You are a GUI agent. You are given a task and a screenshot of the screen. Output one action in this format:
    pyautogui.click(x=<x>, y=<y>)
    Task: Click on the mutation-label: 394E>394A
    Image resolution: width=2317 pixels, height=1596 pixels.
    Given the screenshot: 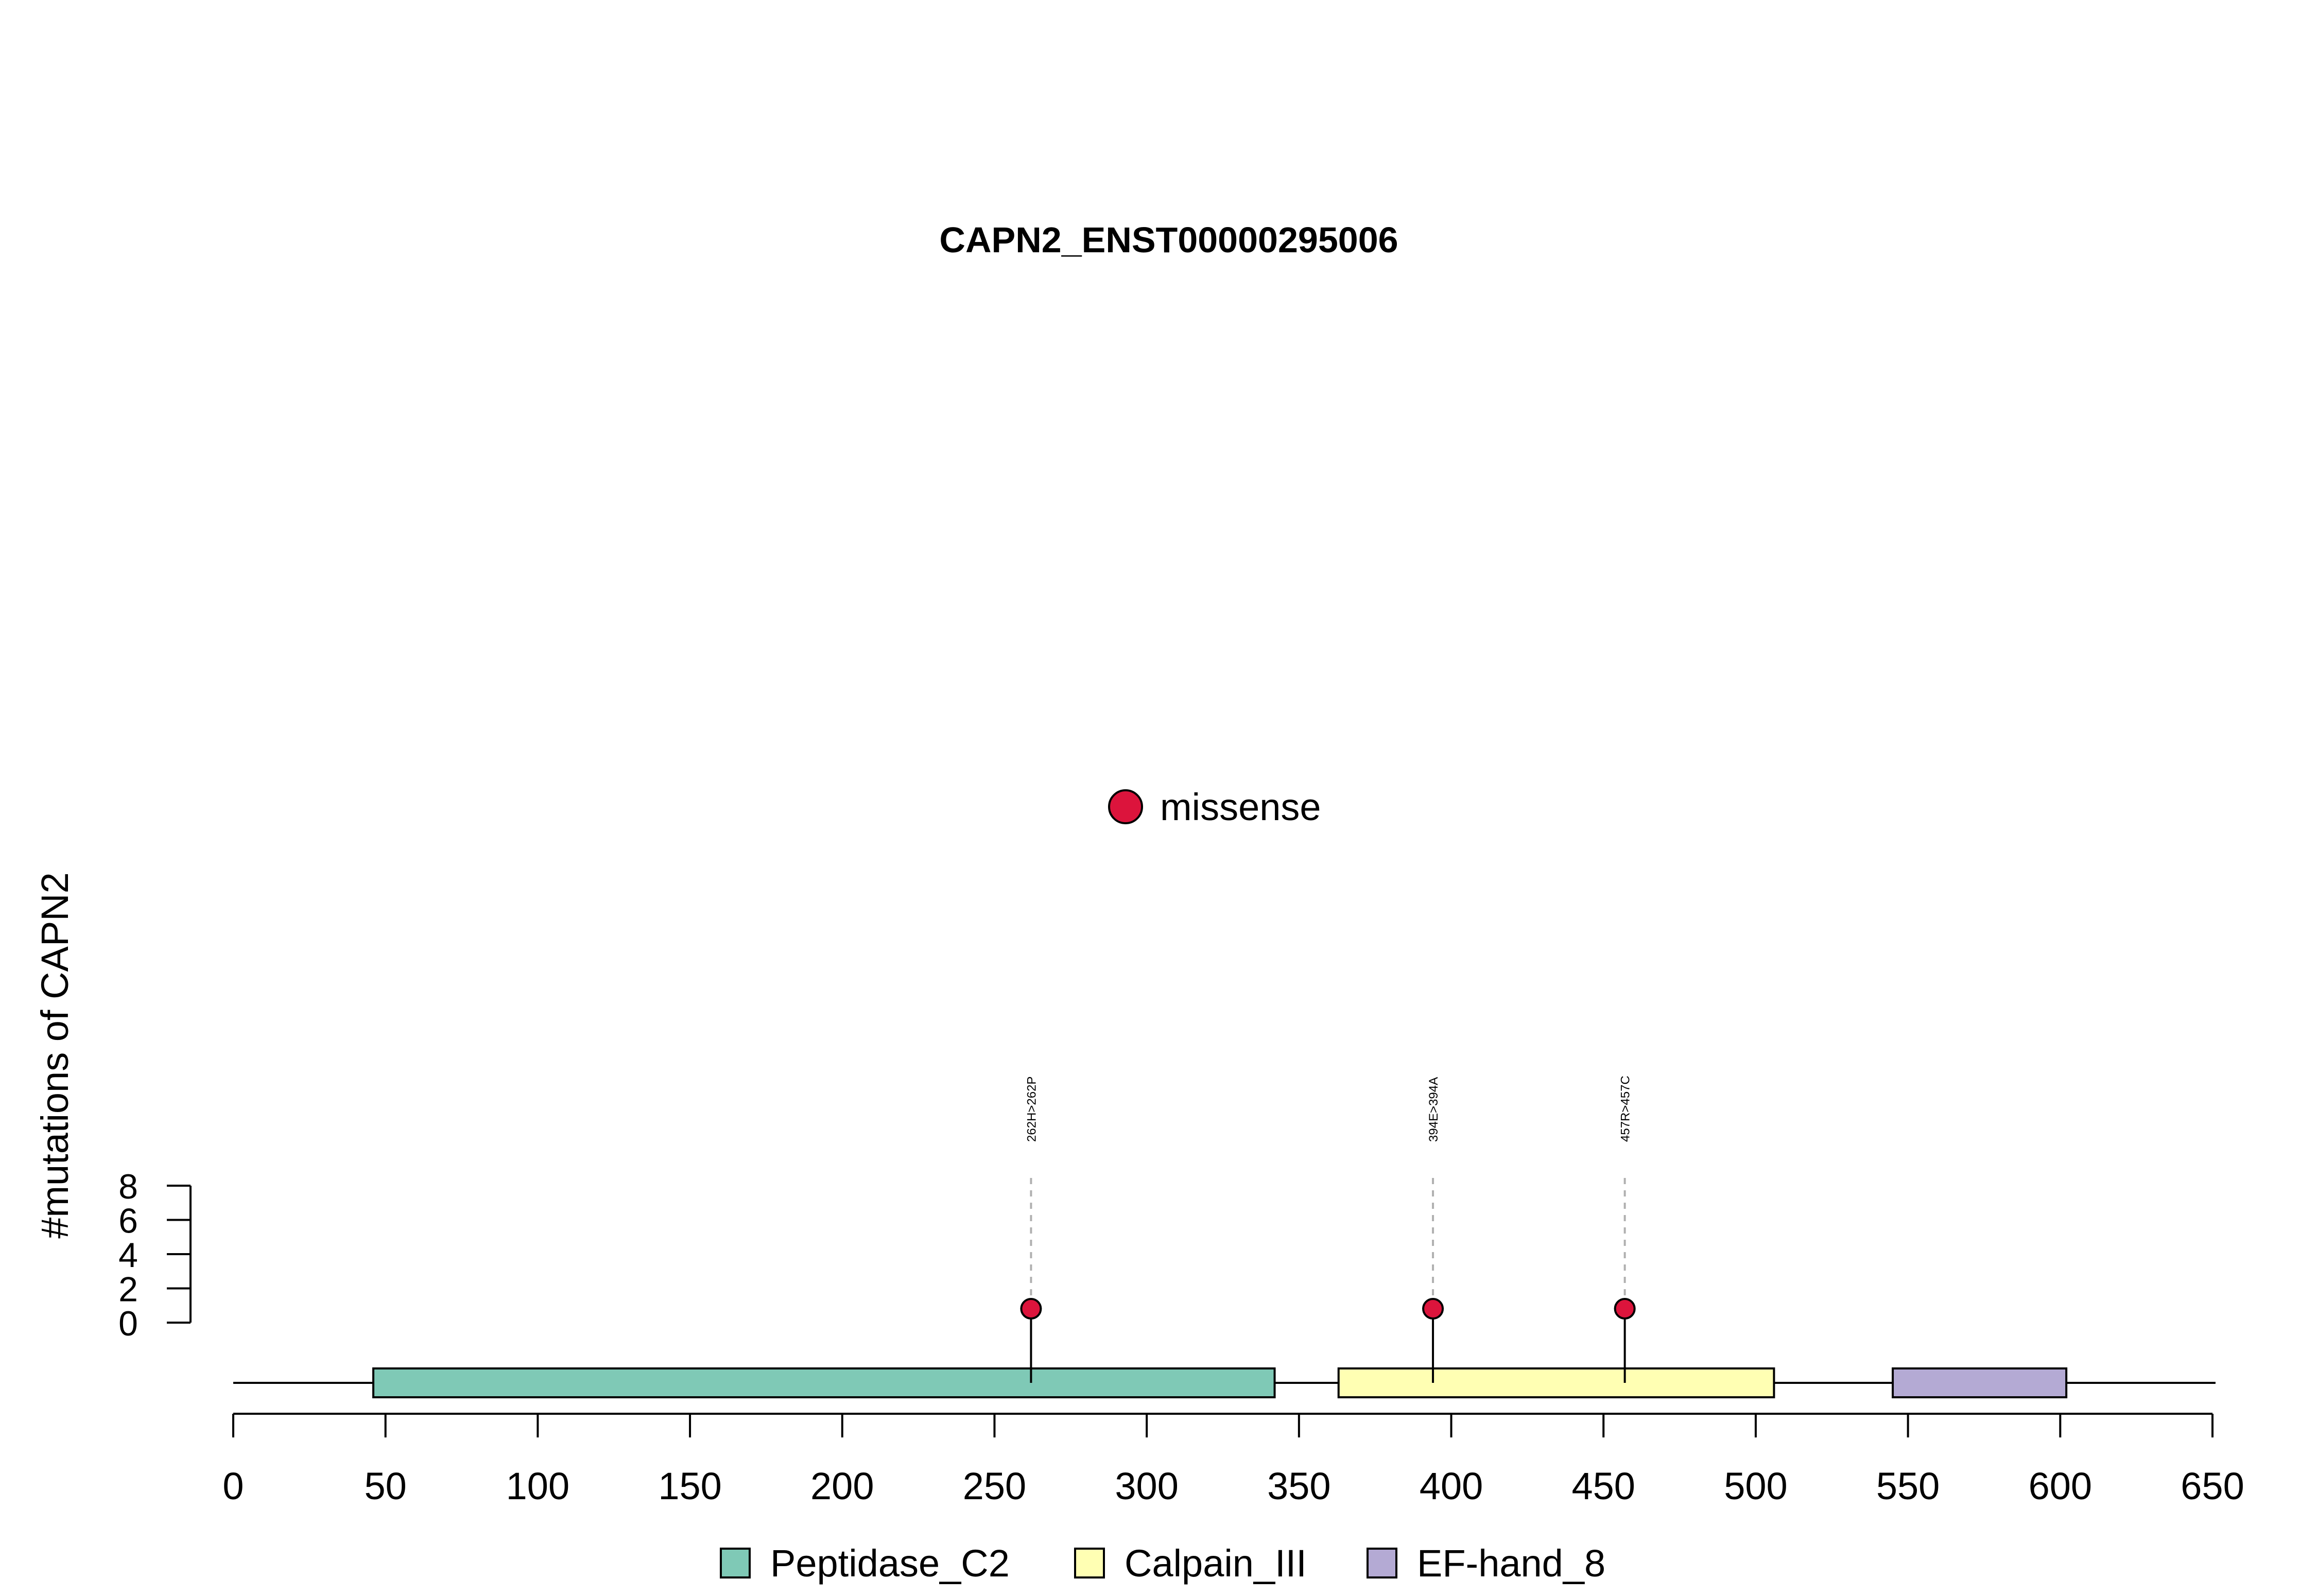 What is the action you would take?
    pyautogui.click(x=1434, y=1109)
    